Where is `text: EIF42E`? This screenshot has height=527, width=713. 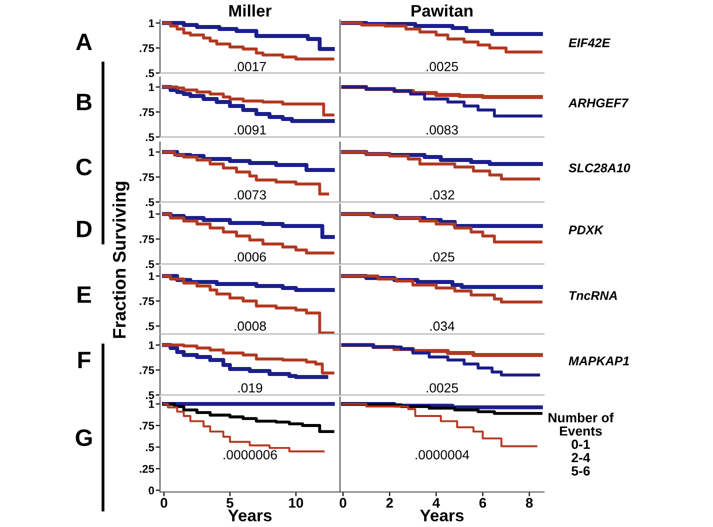
text: EIF42E is located at coordinates (589, 43).